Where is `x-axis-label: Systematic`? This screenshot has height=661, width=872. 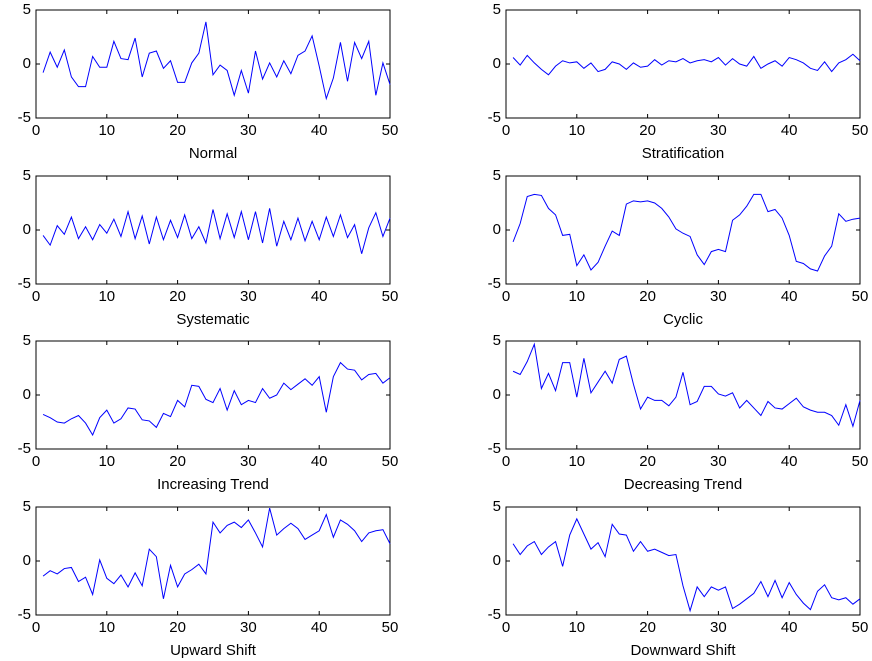 x-axis-label: Systematic is located at coordinates (213, 319).